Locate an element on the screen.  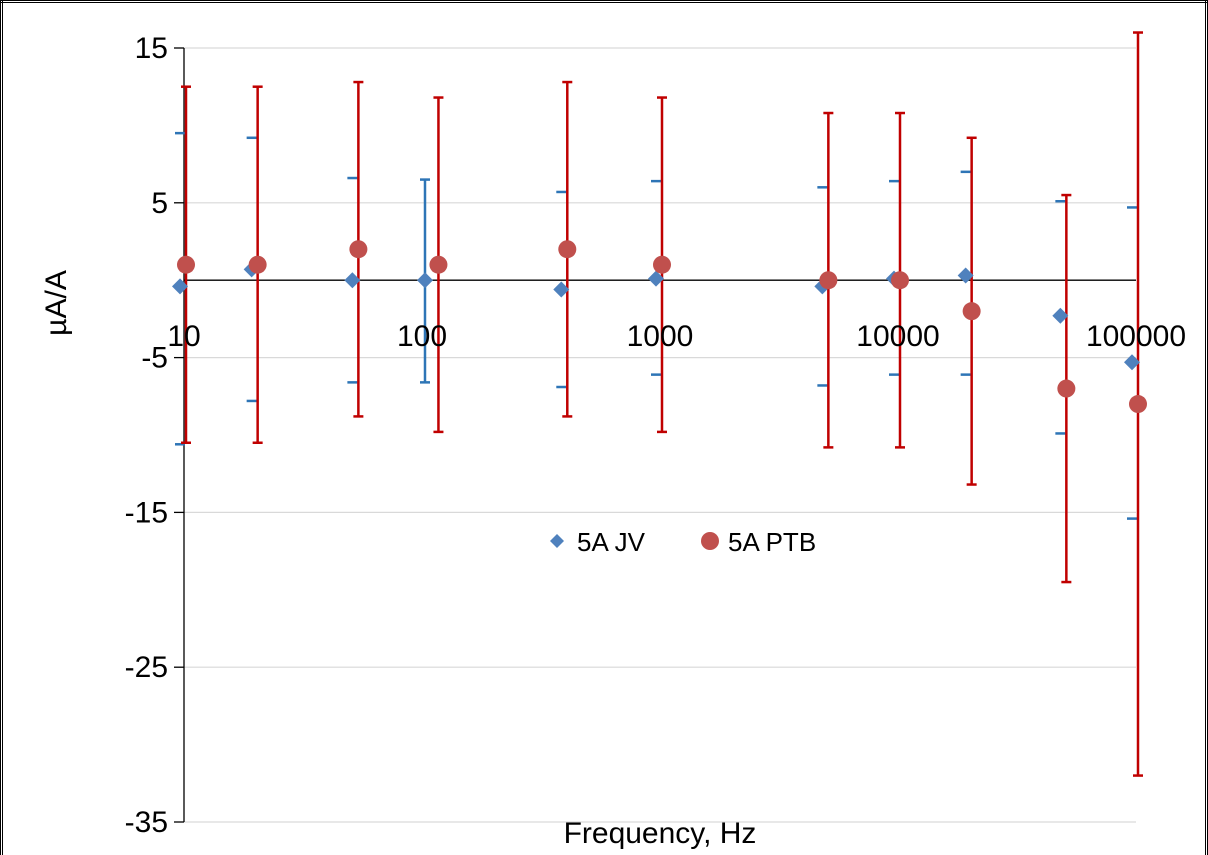
legend: 5A JV 5A PTB is located at coordinates (683, 542).